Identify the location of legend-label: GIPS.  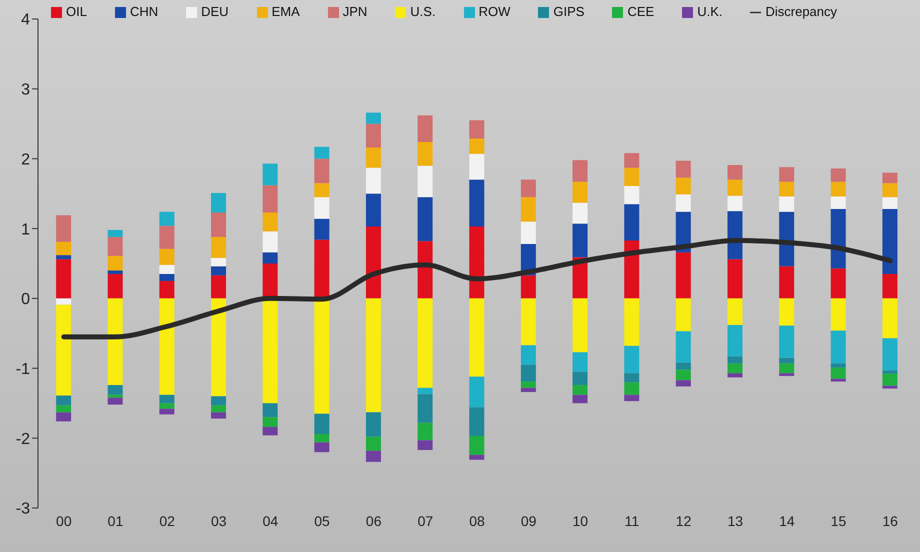
(568, 11).